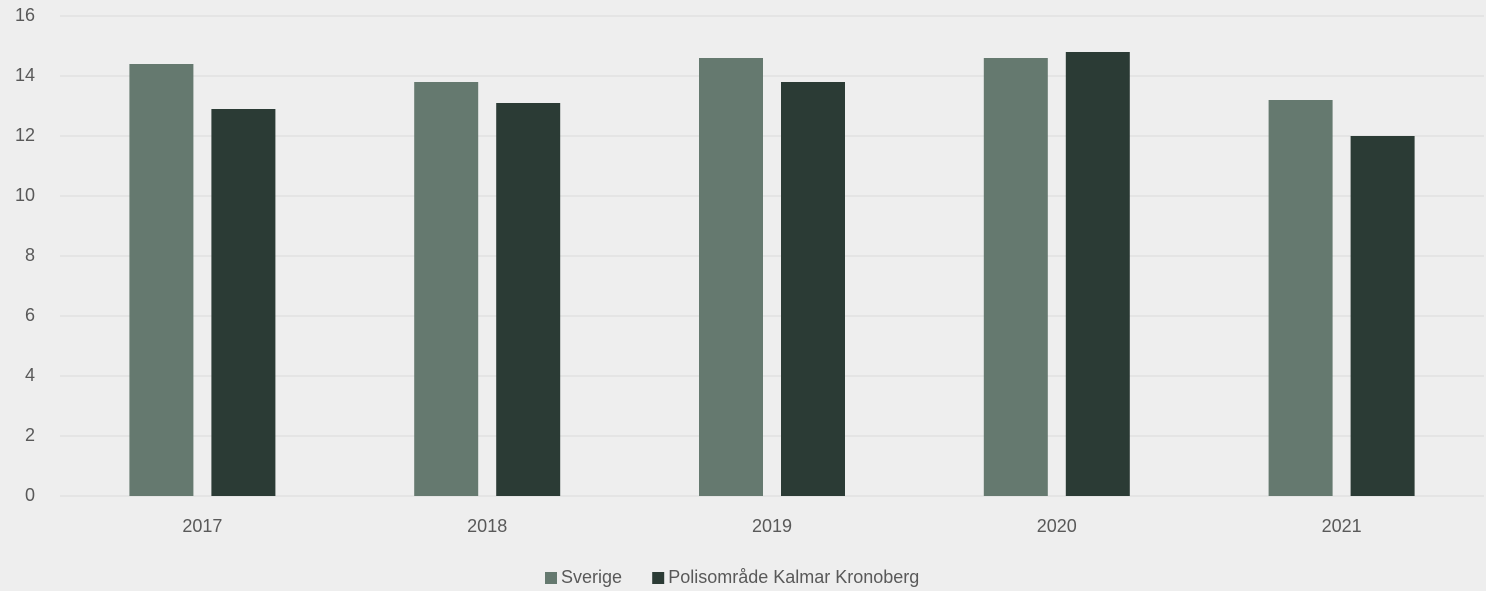  Describe the element at coordinates (30, 255) in the screenshot. I see `y-tick-label: 8` at that location.